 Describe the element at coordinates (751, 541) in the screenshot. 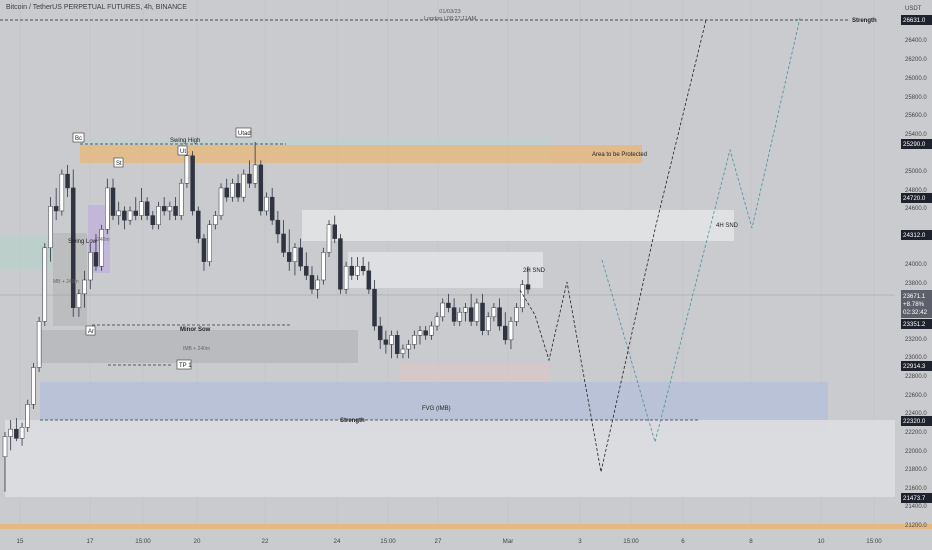

I see `time-label: 8` at that location.